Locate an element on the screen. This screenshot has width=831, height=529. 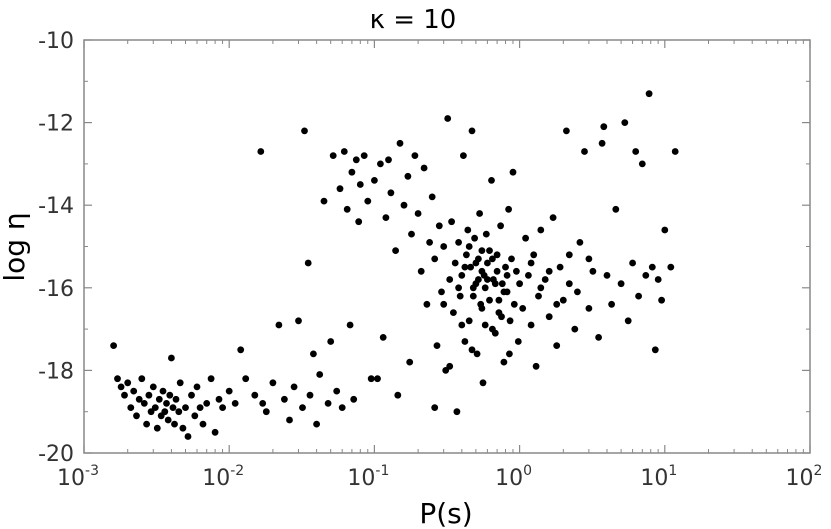
x-tick-label: 10⁻¹ is located at coordinates (368, 477).